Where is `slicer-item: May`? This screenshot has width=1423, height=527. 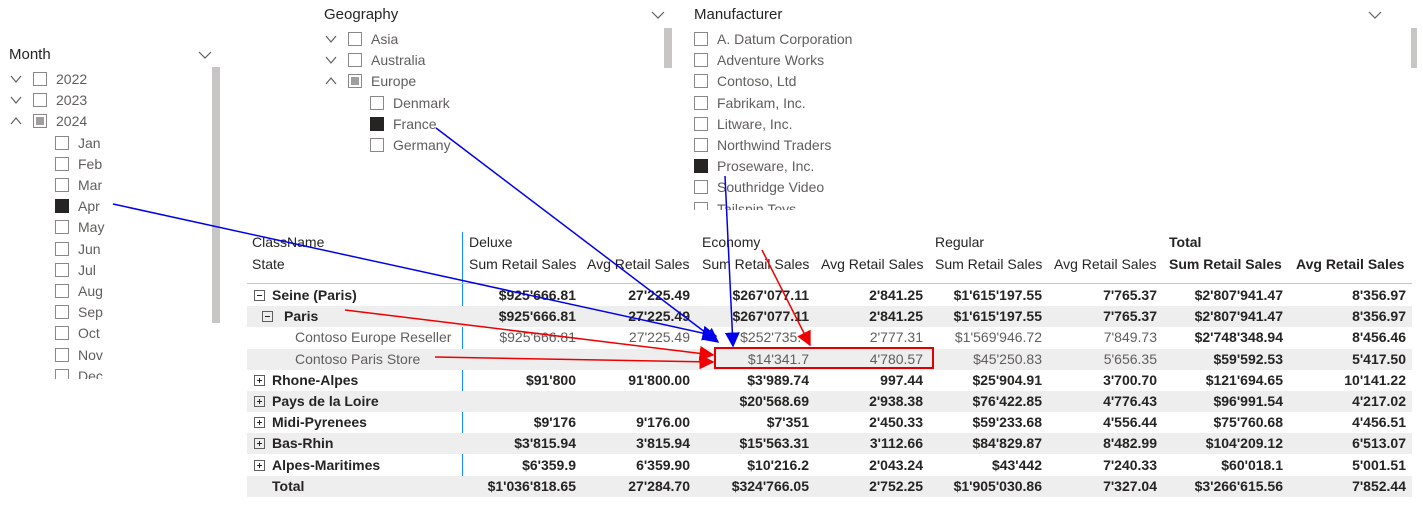 slicer-item: May is located at coordinates (91, 227).